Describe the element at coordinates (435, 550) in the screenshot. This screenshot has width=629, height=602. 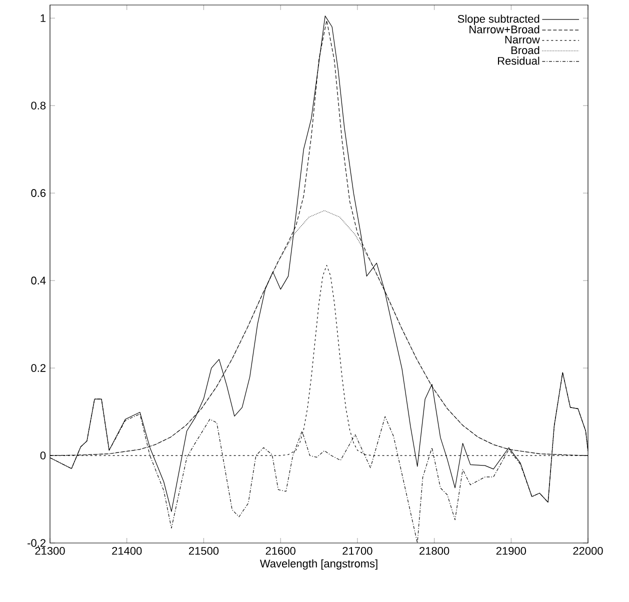
I see `x-tick-label: 21800` at that location.